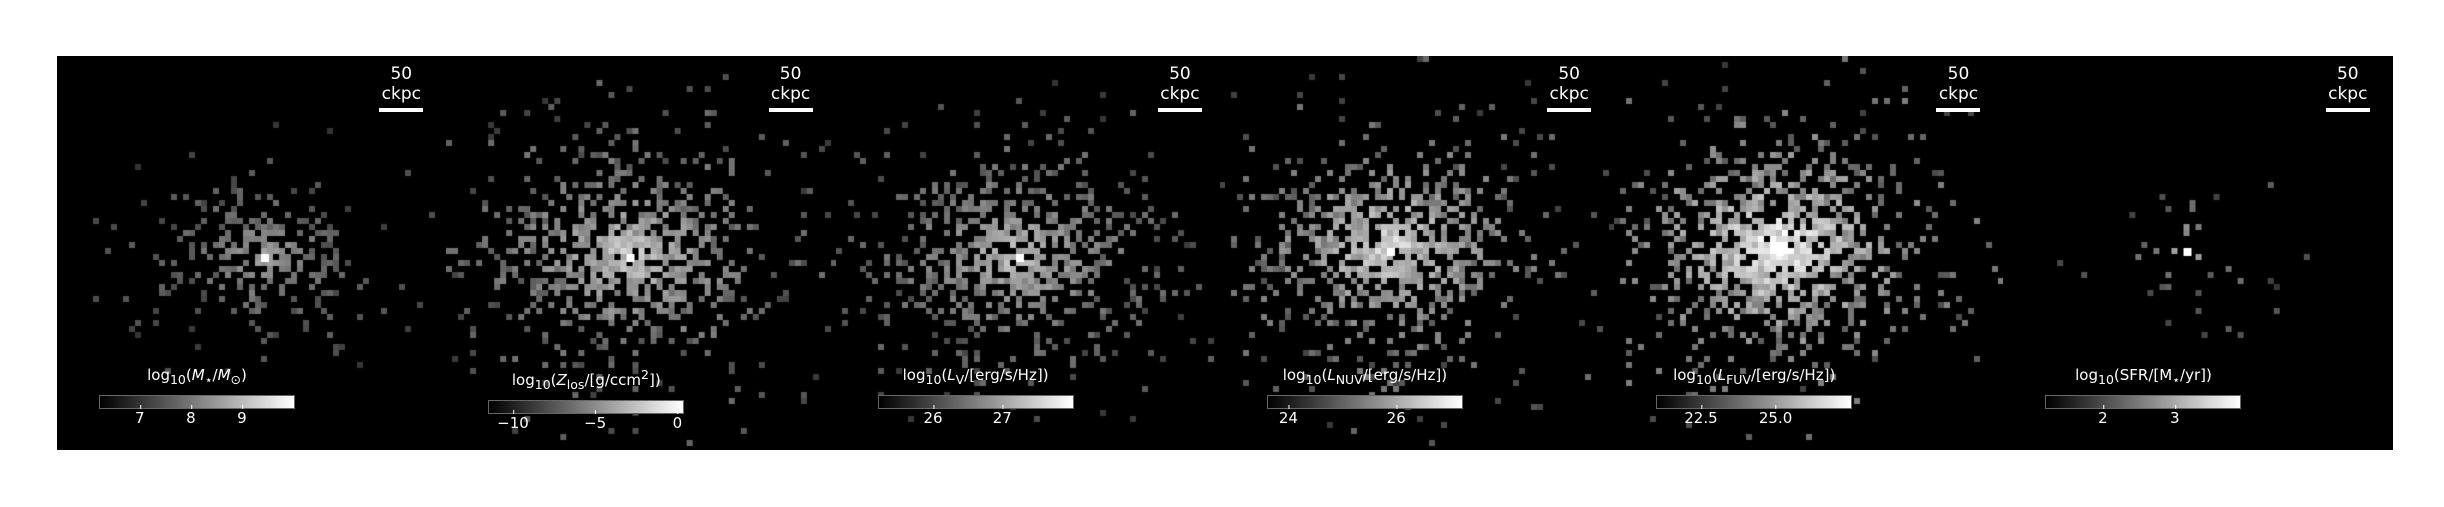  Describe the element at coordinates (1365, 418) in the screenshot. I see `colorbar-ticks: 24 26` at that location.